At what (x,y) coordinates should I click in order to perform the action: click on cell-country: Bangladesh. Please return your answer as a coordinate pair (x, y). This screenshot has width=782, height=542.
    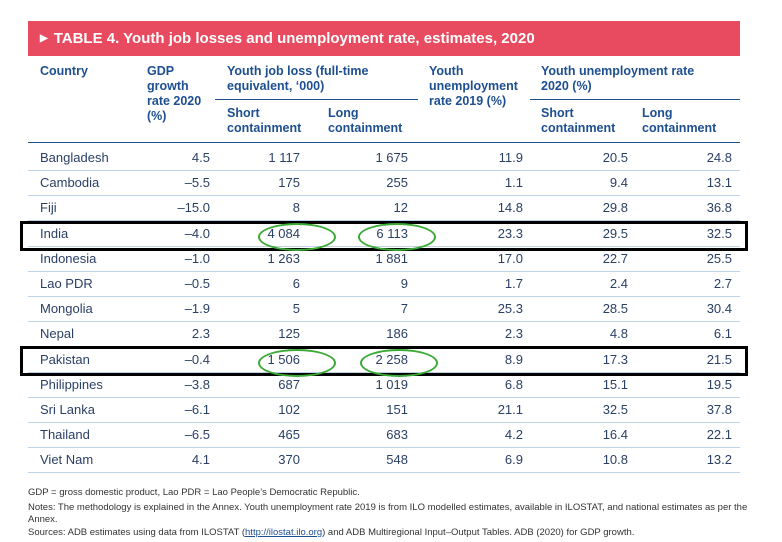
    Looking at the image, I should click on (74, 157).